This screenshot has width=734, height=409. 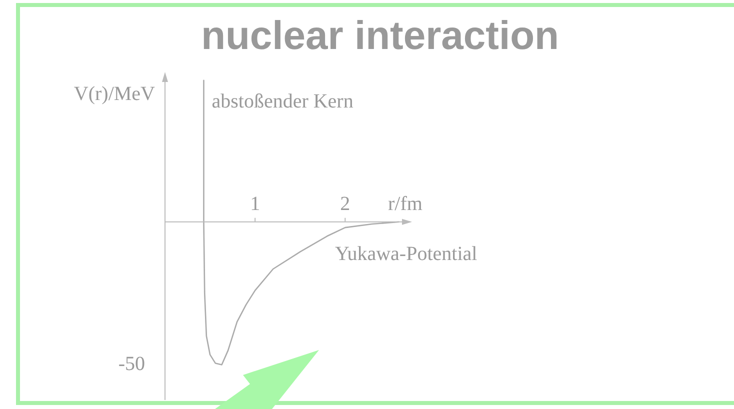 What do you see at coordinates (345, 203) in the screenshot?
I see `x-tick-label: 2` at bounding box center [345, 203].